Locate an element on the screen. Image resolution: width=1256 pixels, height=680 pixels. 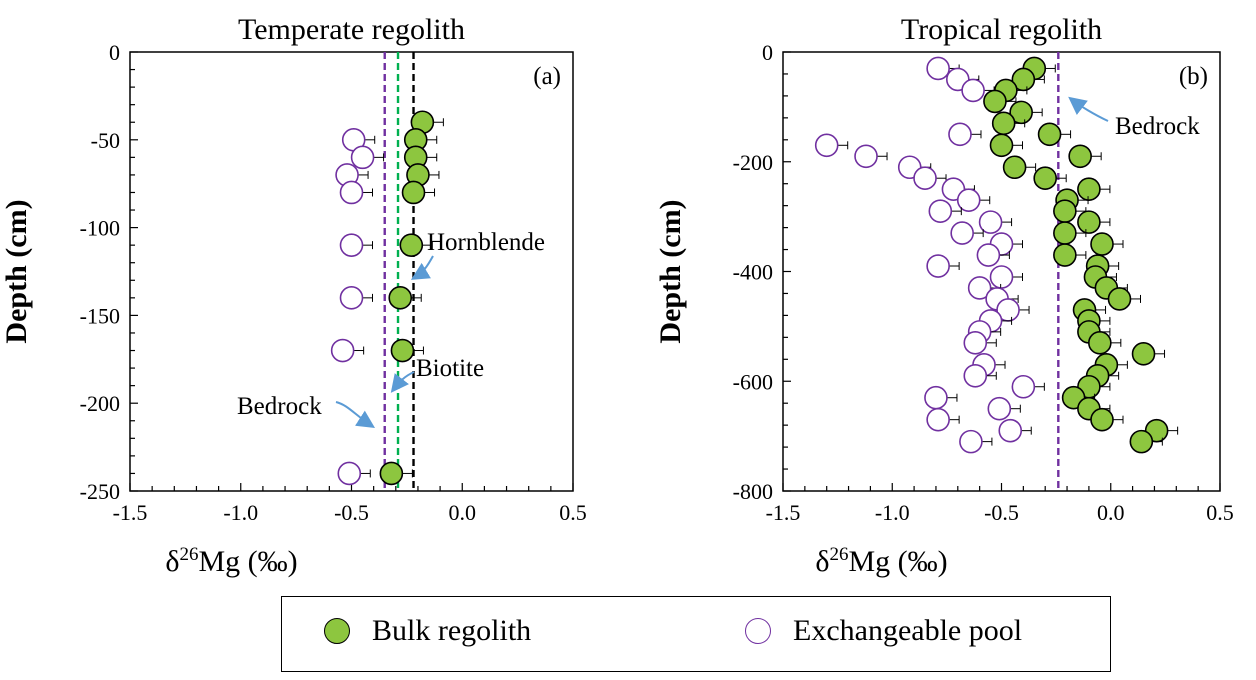
chart-title: Tropical regolith is located at coordinates (1001, 29).